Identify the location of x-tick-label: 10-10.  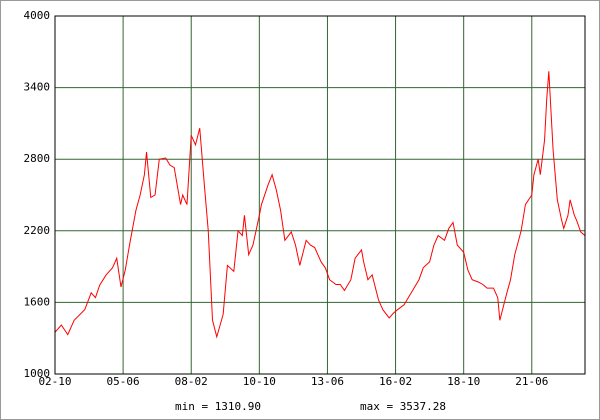
(259, 381).